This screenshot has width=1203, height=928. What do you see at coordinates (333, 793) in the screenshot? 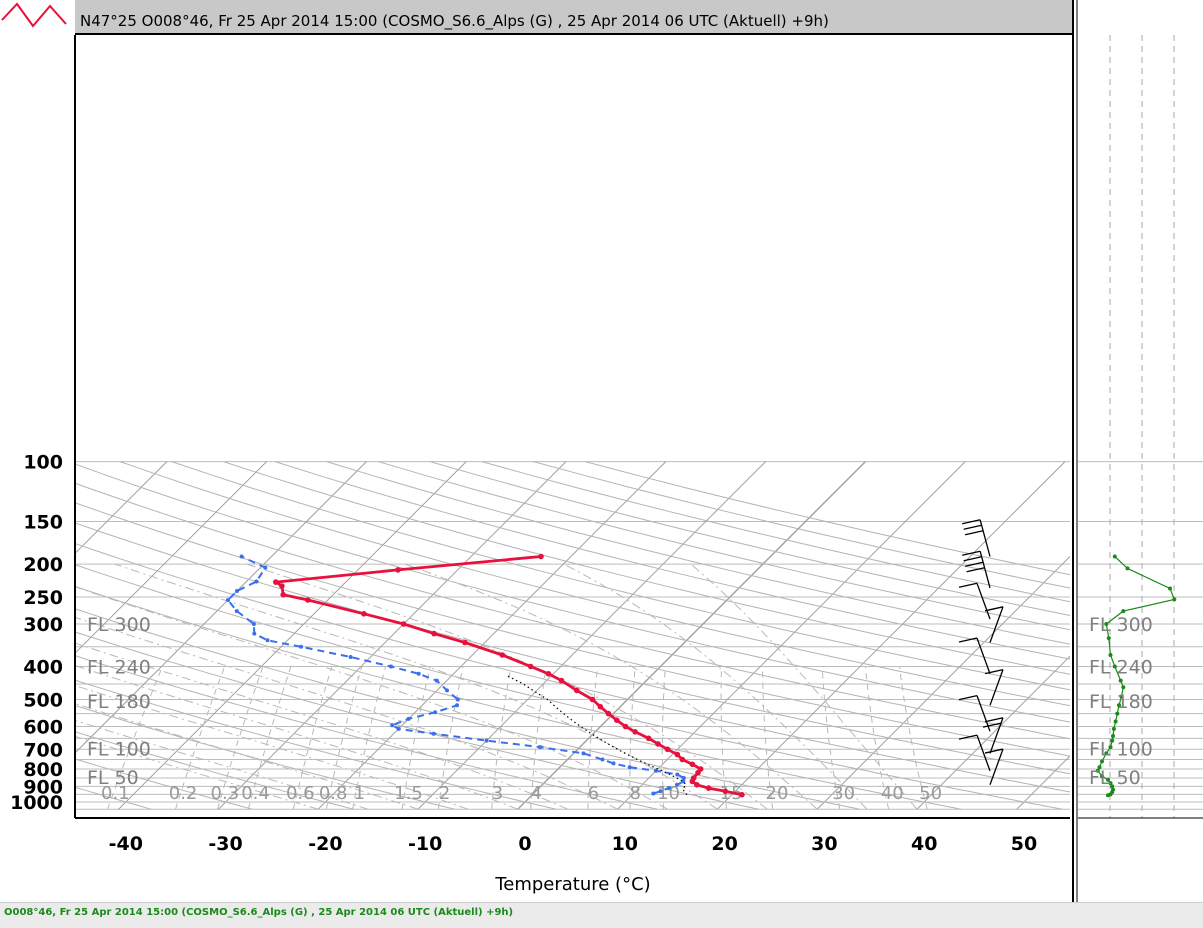
I see `mixing-ratio-label: 0.8` at bounding box center [333, 793].